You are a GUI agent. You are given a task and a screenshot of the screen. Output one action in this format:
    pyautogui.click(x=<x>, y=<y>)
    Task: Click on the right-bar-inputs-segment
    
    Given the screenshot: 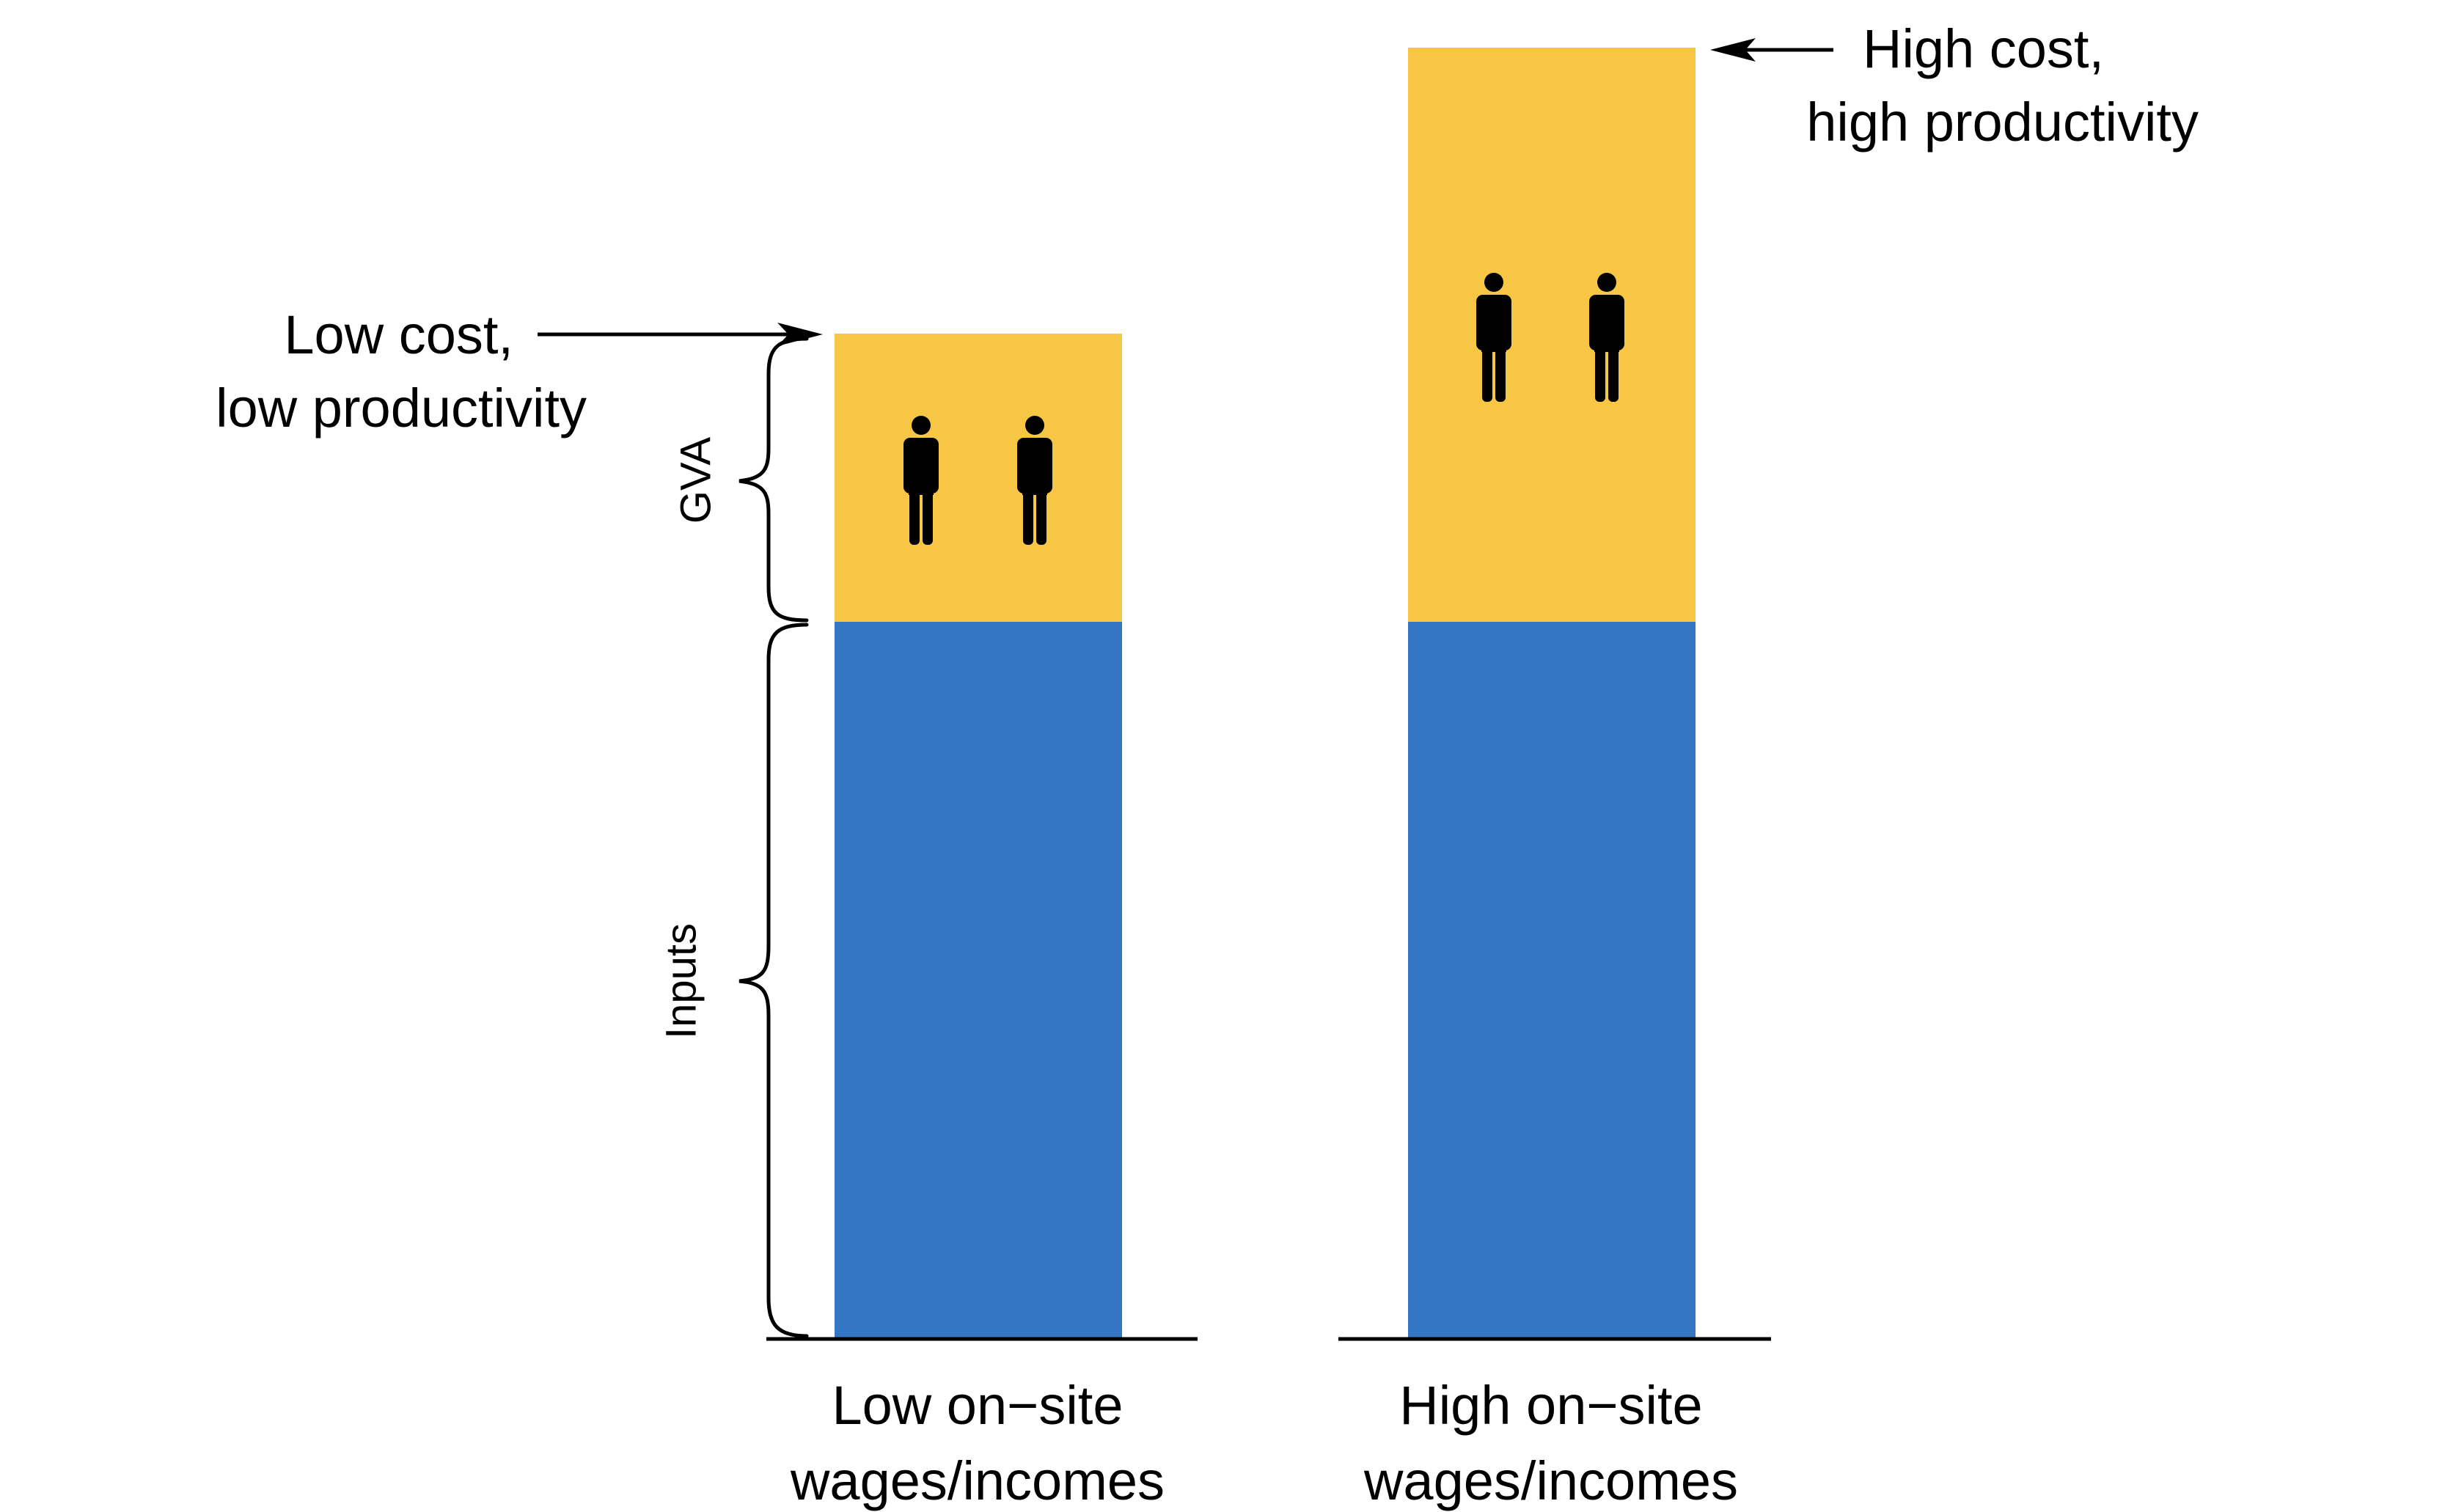 What is the action you would take?
    pyautogui.click(x=1552, y=980)
    